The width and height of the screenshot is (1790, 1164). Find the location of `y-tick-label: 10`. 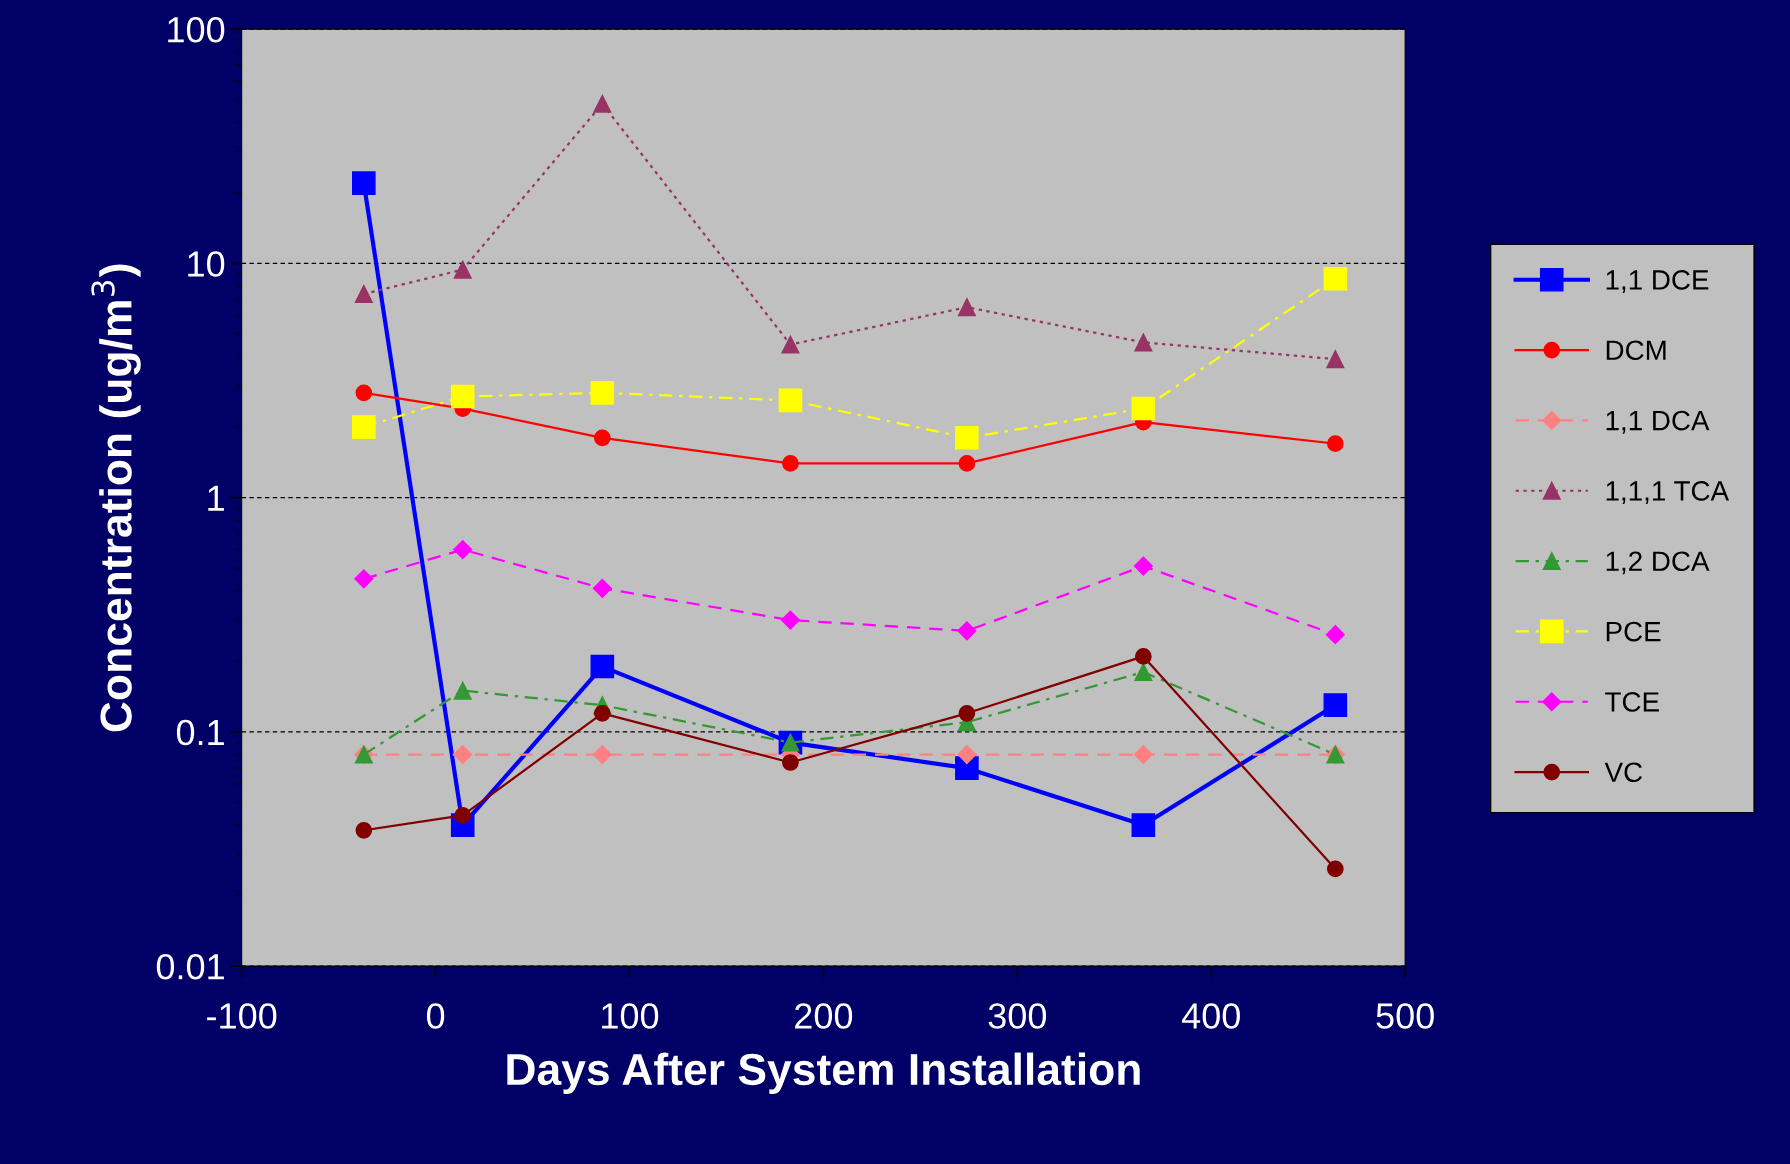

y-tick-label: 10 is located at coordinates (206, 264).